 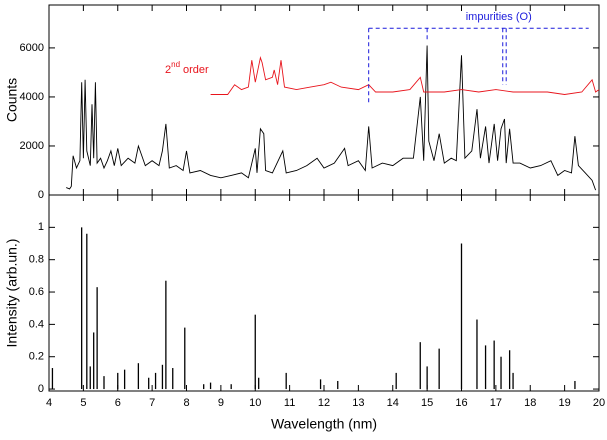 What do you see at coordinates (530, 403) in the screenshot?
I see `x-tick-label: 18` at bounding box center [530, 403].